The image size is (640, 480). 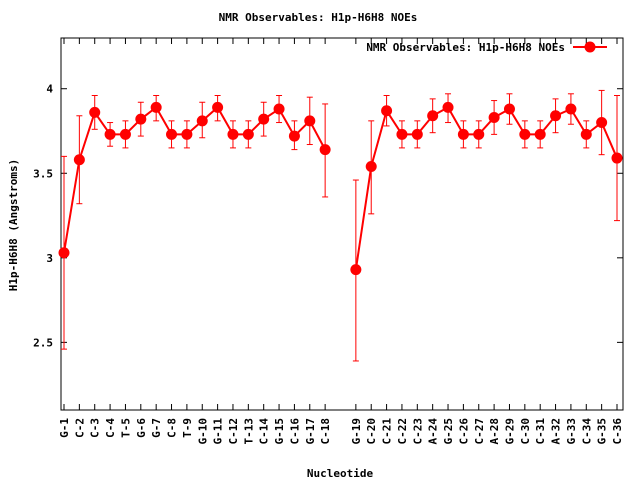 What do you see at coordinates (13, 225) in the screenshot?
I see `y-axis-label: H1p-H6H8 (Angstroms)` at bounding box center [13, 225].